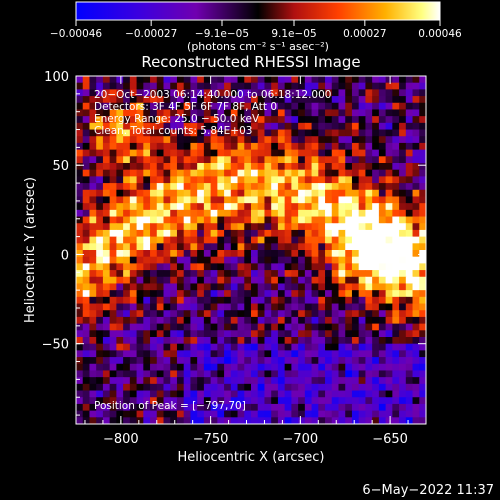  Describe the element at coordinates (30, 250) in the screenshot. I see `y-axis-label: Heliocentric Y (arcsec)` at that location.